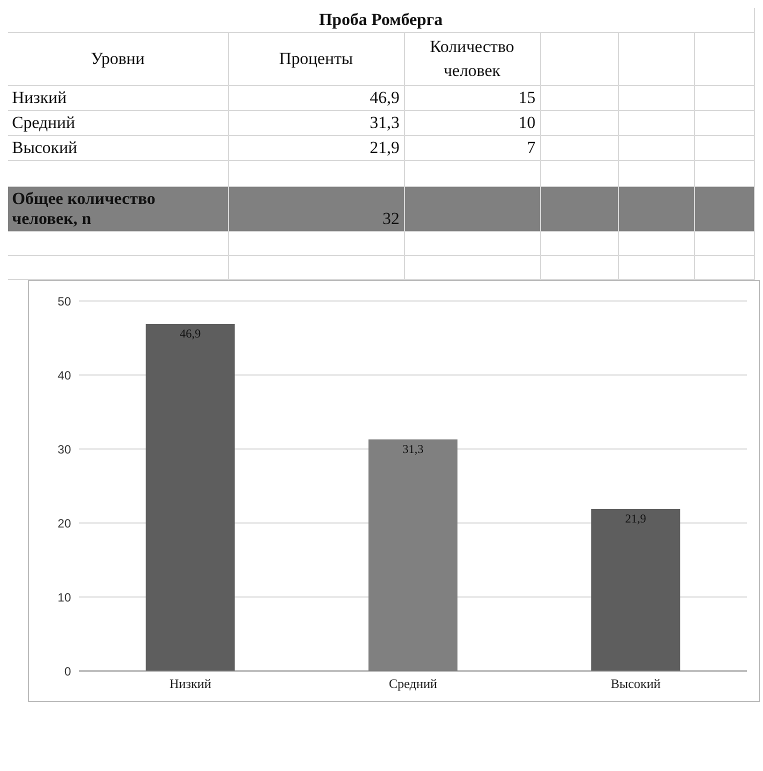 This screenshot has height=771, width=763. What do you see at coordinates (65, 301) in the screenshot?
I see `y-tick-label: 50` at bounding box center [65, 301].